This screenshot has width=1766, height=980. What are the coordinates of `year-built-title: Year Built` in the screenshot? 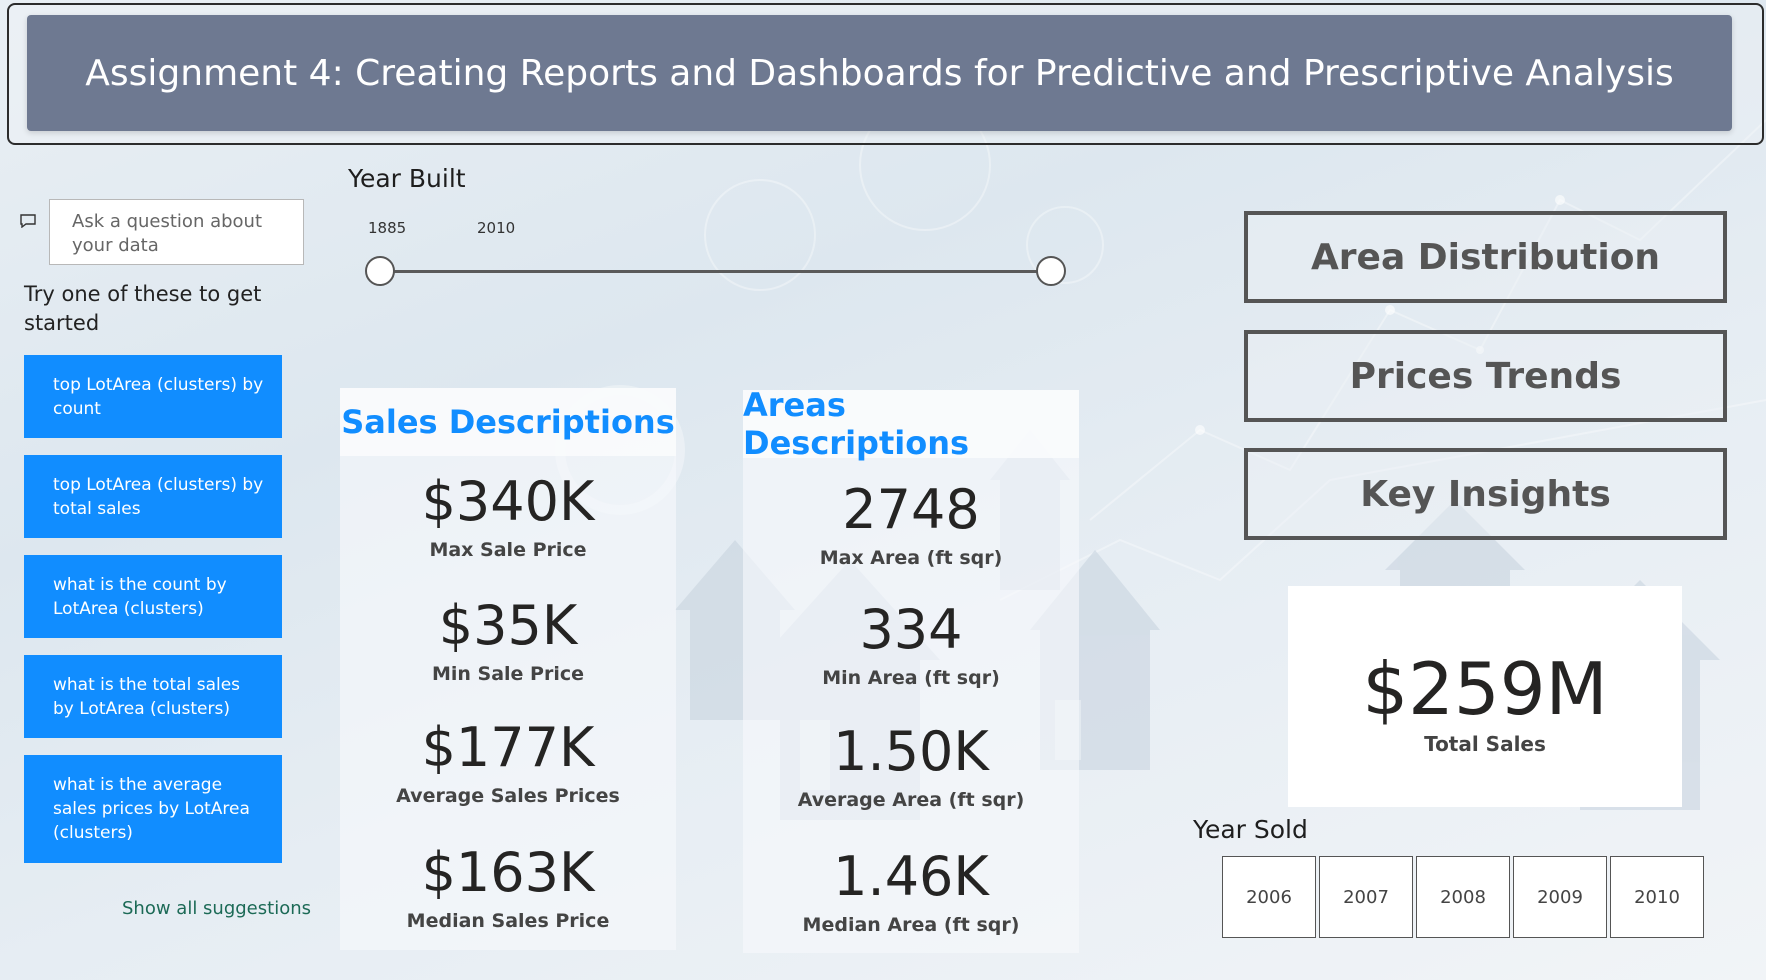 It's located at (407, 178).